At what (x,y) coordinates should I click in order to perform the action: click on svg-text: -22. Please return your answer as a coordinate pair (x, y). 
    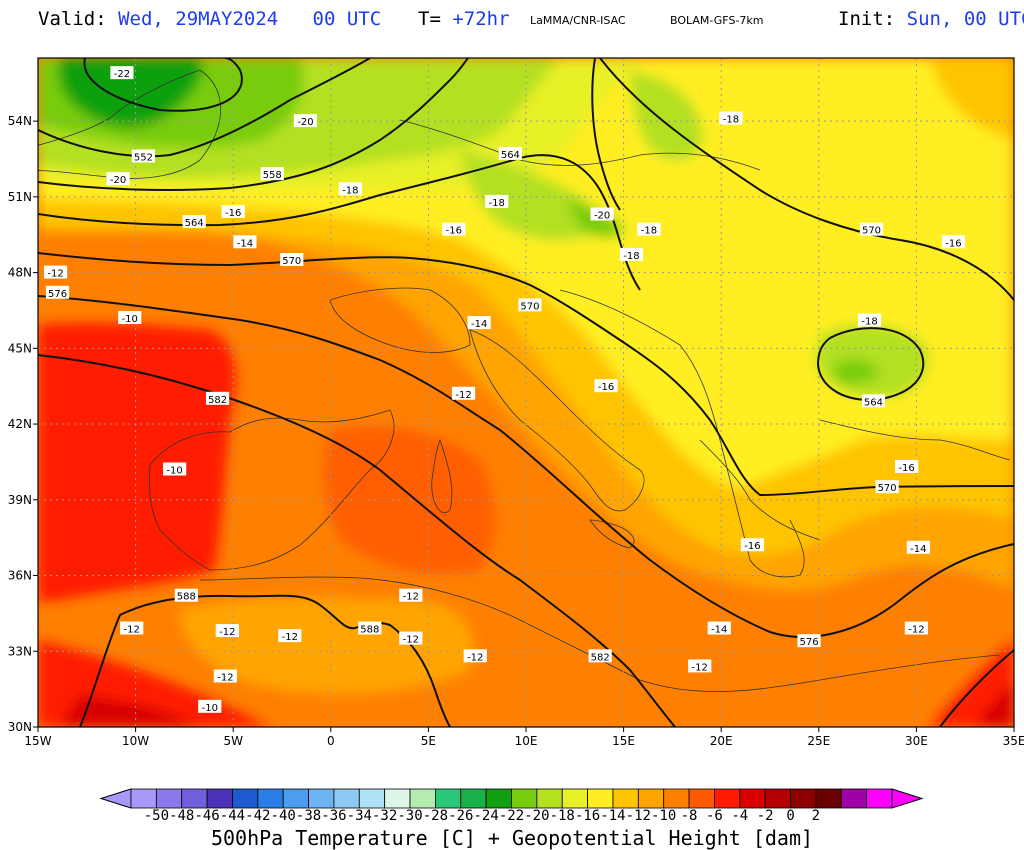
    Looking at the image, I should click on (122, 74).